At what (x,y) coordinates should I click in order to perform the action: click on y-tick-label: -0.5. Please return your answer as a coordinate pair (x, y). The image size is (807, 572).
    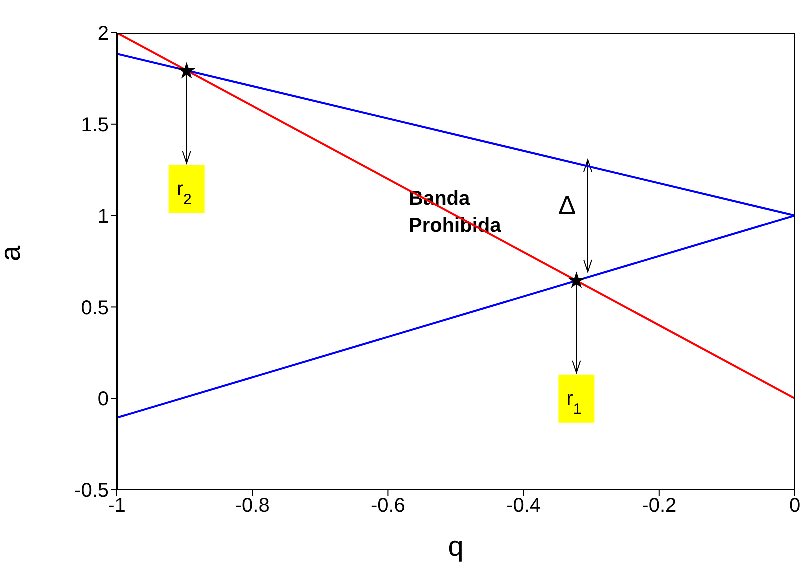
    Looking at the image, I should click on (91, 491).